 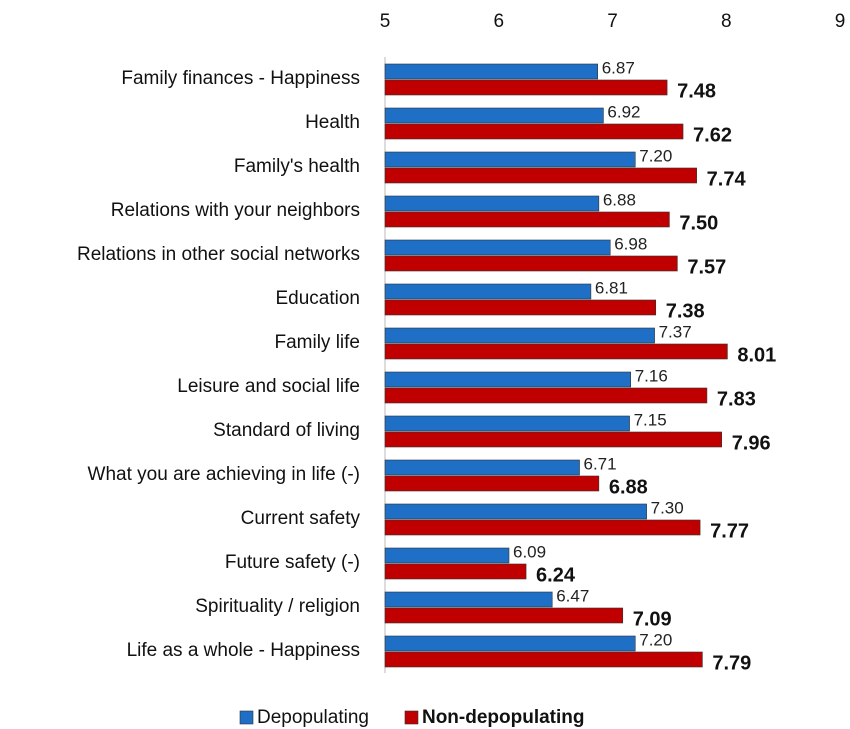 What do you see at coordinates (706, 267) in the screenshot?
I see `value-label: 7.57` at bounding box center [706, 267].